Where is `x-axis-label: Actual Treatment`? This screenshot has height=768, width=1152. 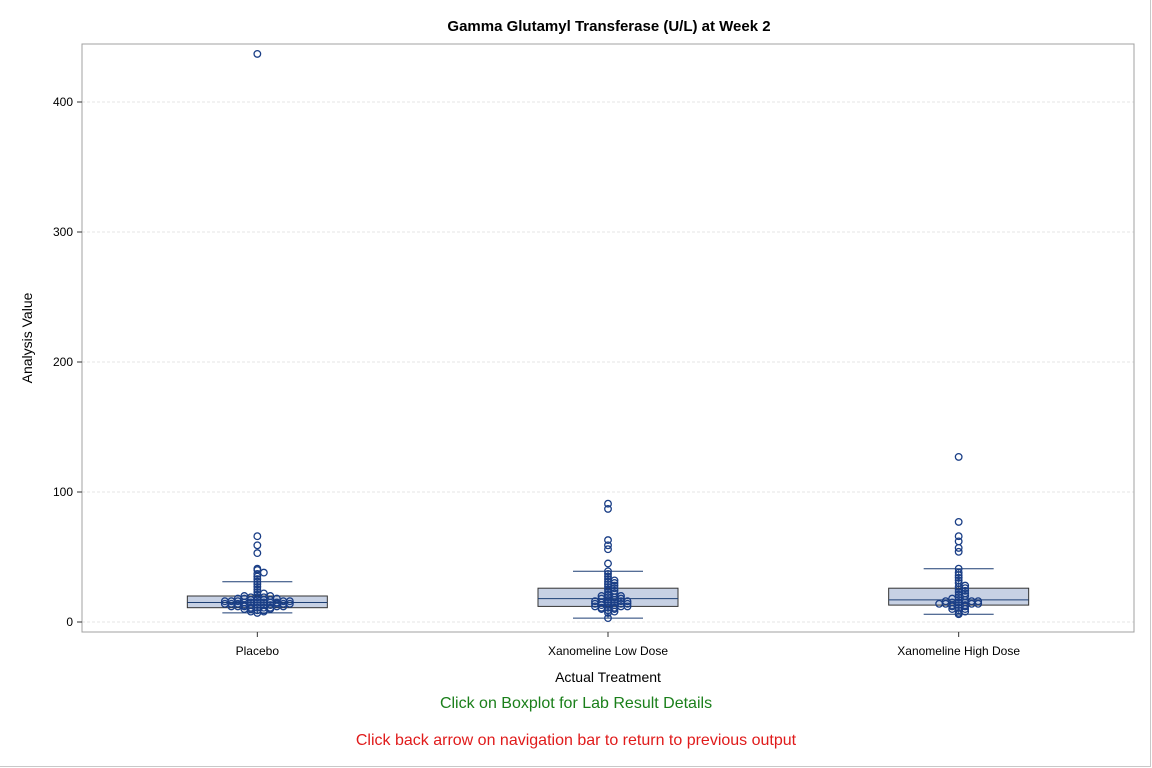
x-axis-label: Actual Treatment is located at coordinates (608, 677).